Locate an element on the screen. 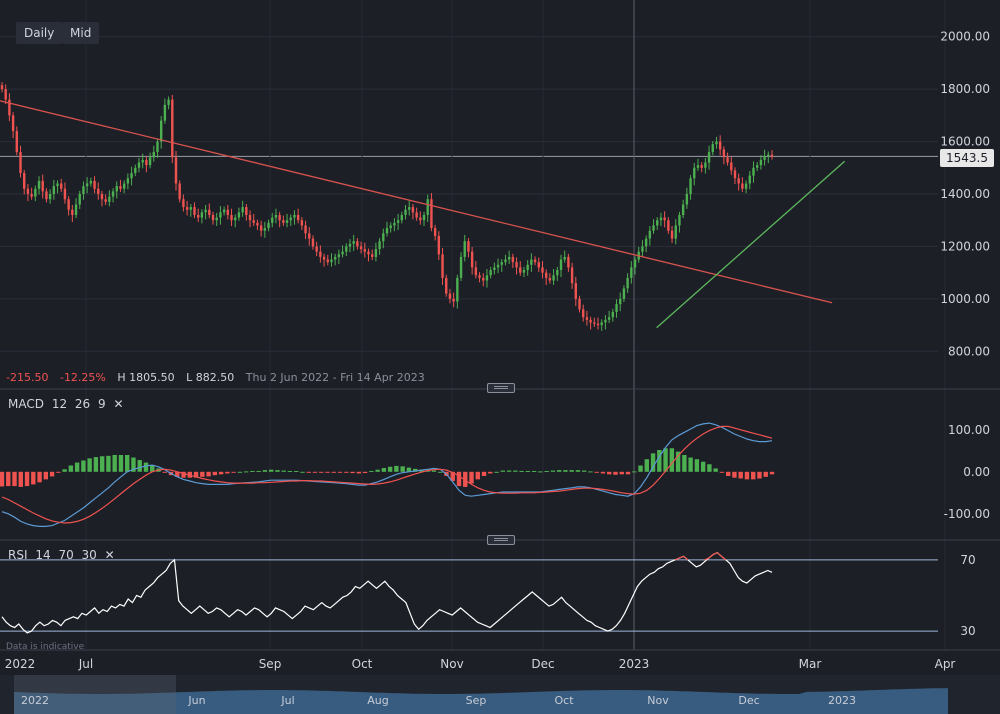 The image size is (1000, 714). navigator: 2022 Jun Jul Aug Sep Oct Nov Dec 2023 is located at coordinates (500, 694).